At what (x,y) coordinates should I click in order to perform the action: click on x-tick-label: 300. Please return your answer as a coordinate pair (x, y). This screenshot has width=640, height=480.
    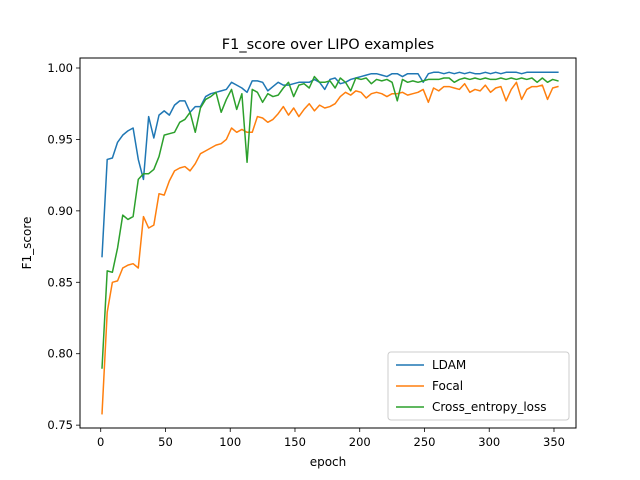
    Looking at the image, I should click on (489, 442).